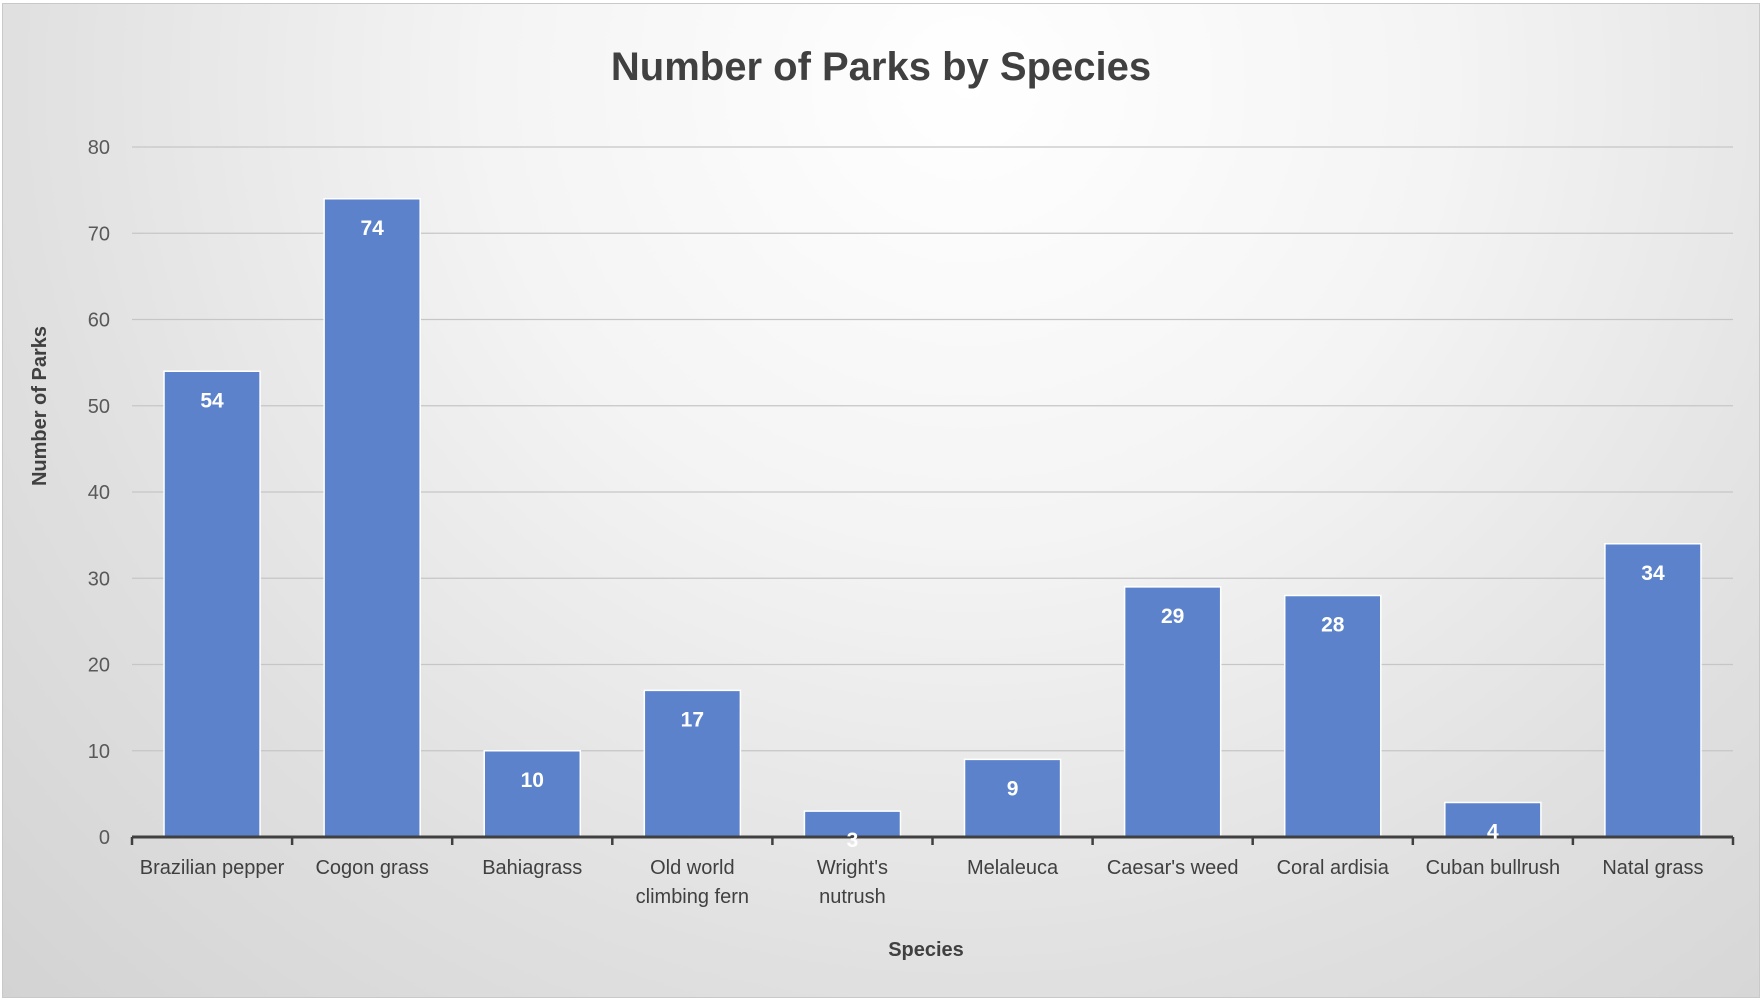 This screenshot has height=1001, width=1762. Describe the element at coordinates (99, 321) in the screenshot. I see `y-tick-label: 60` at that location.